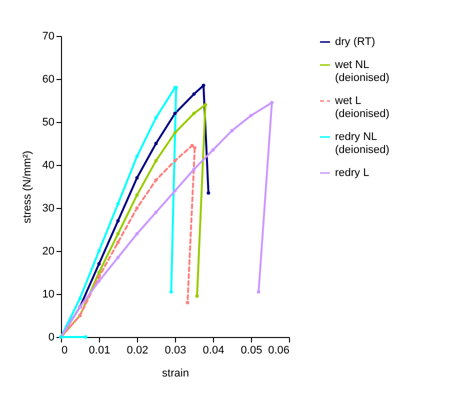 This screenshot has width=459, height=400. I want to click on y-tick-label: 30, so click(48, 208).